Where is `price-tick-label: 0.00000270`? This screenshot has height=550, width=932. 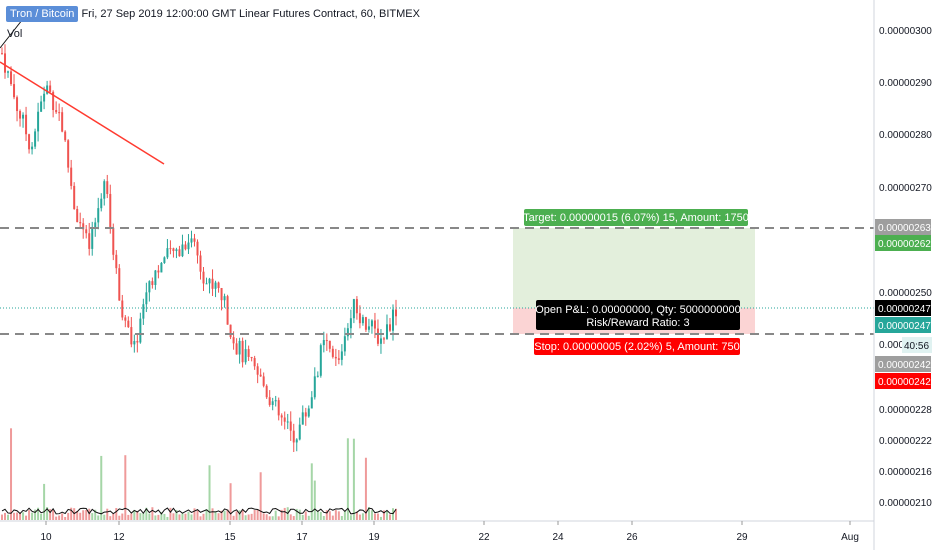
price-tick-label: 0.00000270 is located at coordinates (905, 188).